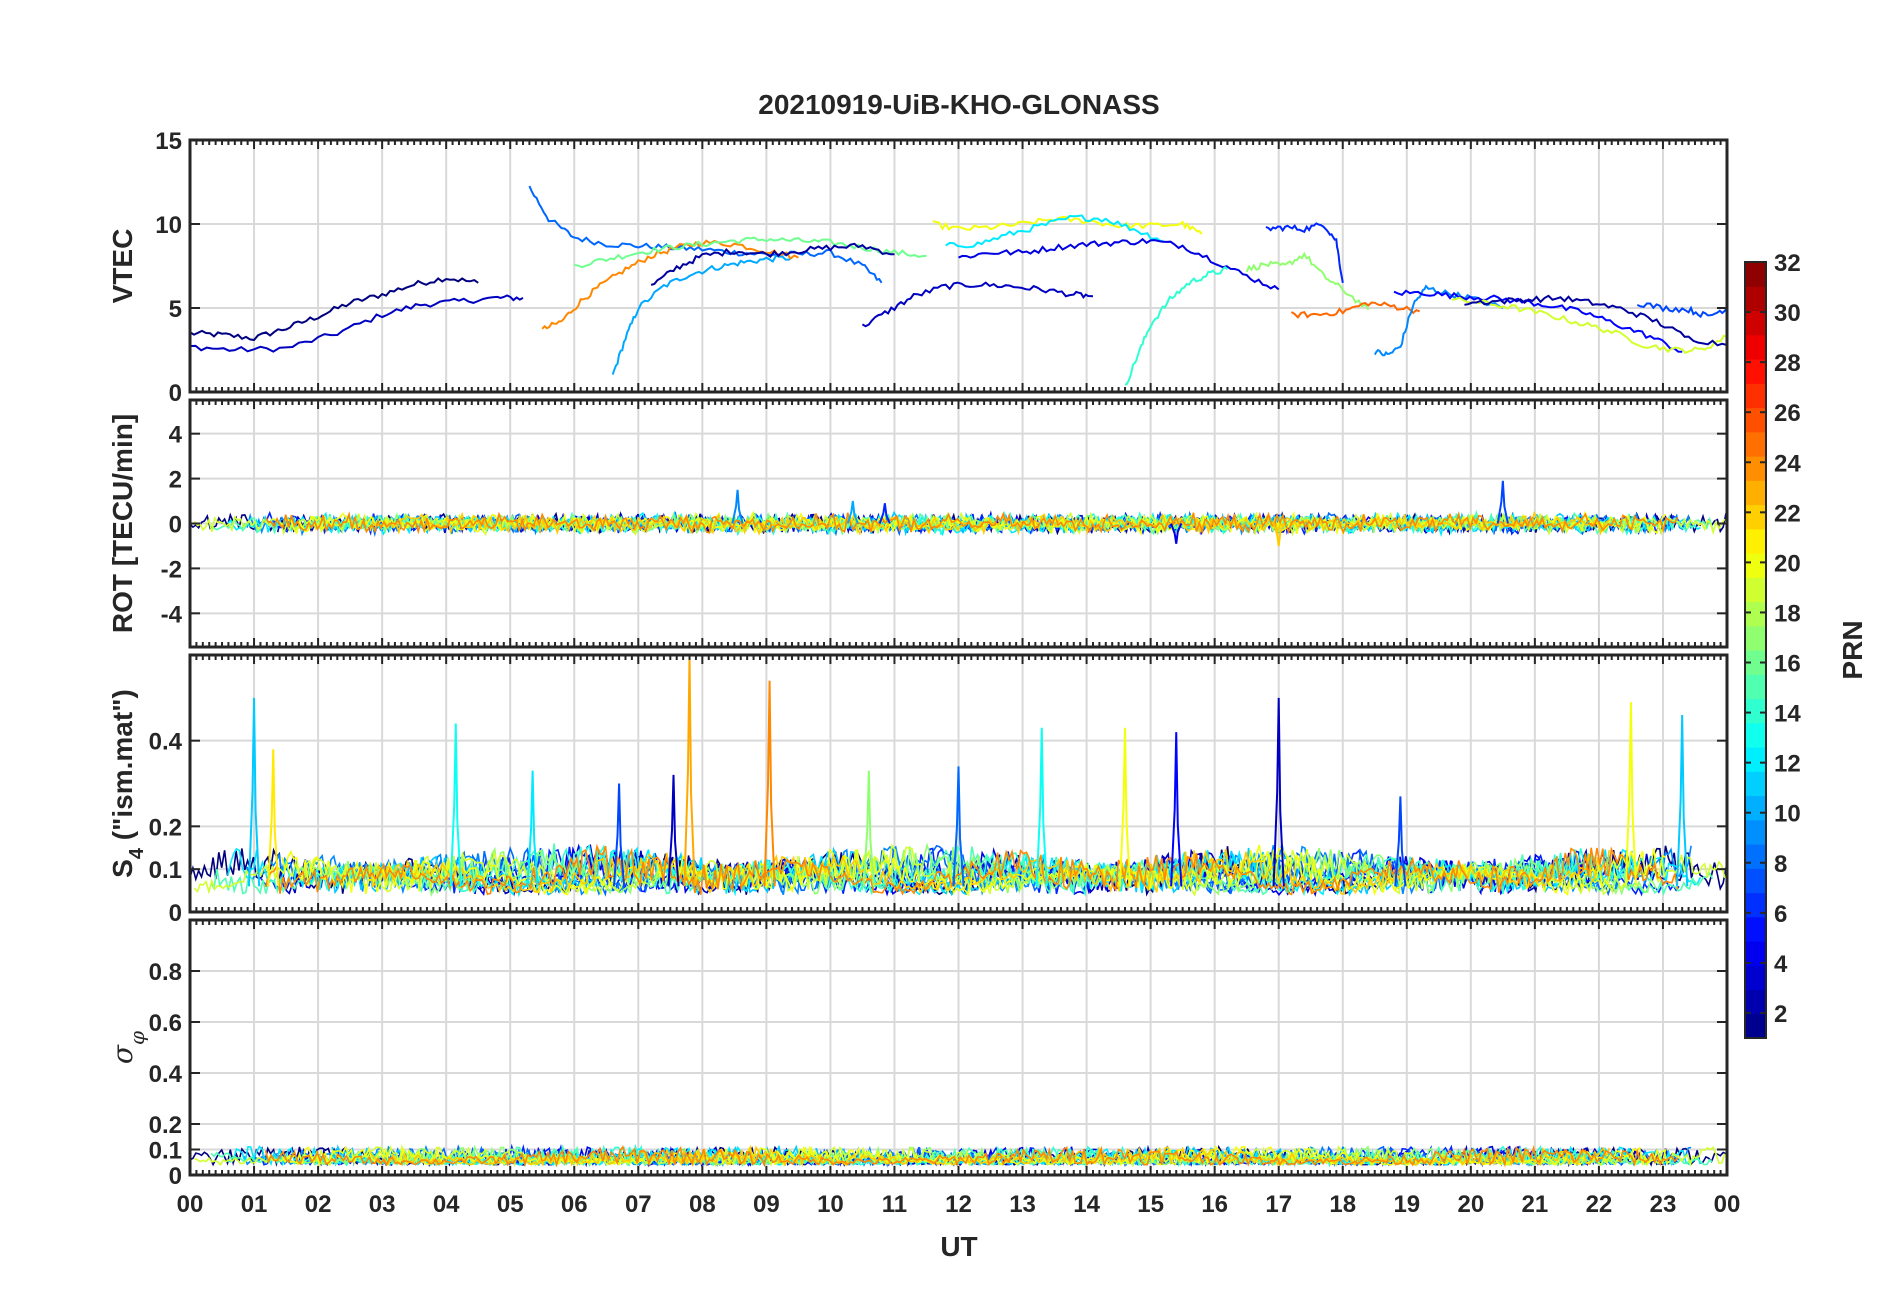 This screenshot has width=1902, height=1292. What do you see at coordinates (1663, 1204) in the screenshot?
I see `x-tick-label: 23` at bounding box center [1663, 1204].